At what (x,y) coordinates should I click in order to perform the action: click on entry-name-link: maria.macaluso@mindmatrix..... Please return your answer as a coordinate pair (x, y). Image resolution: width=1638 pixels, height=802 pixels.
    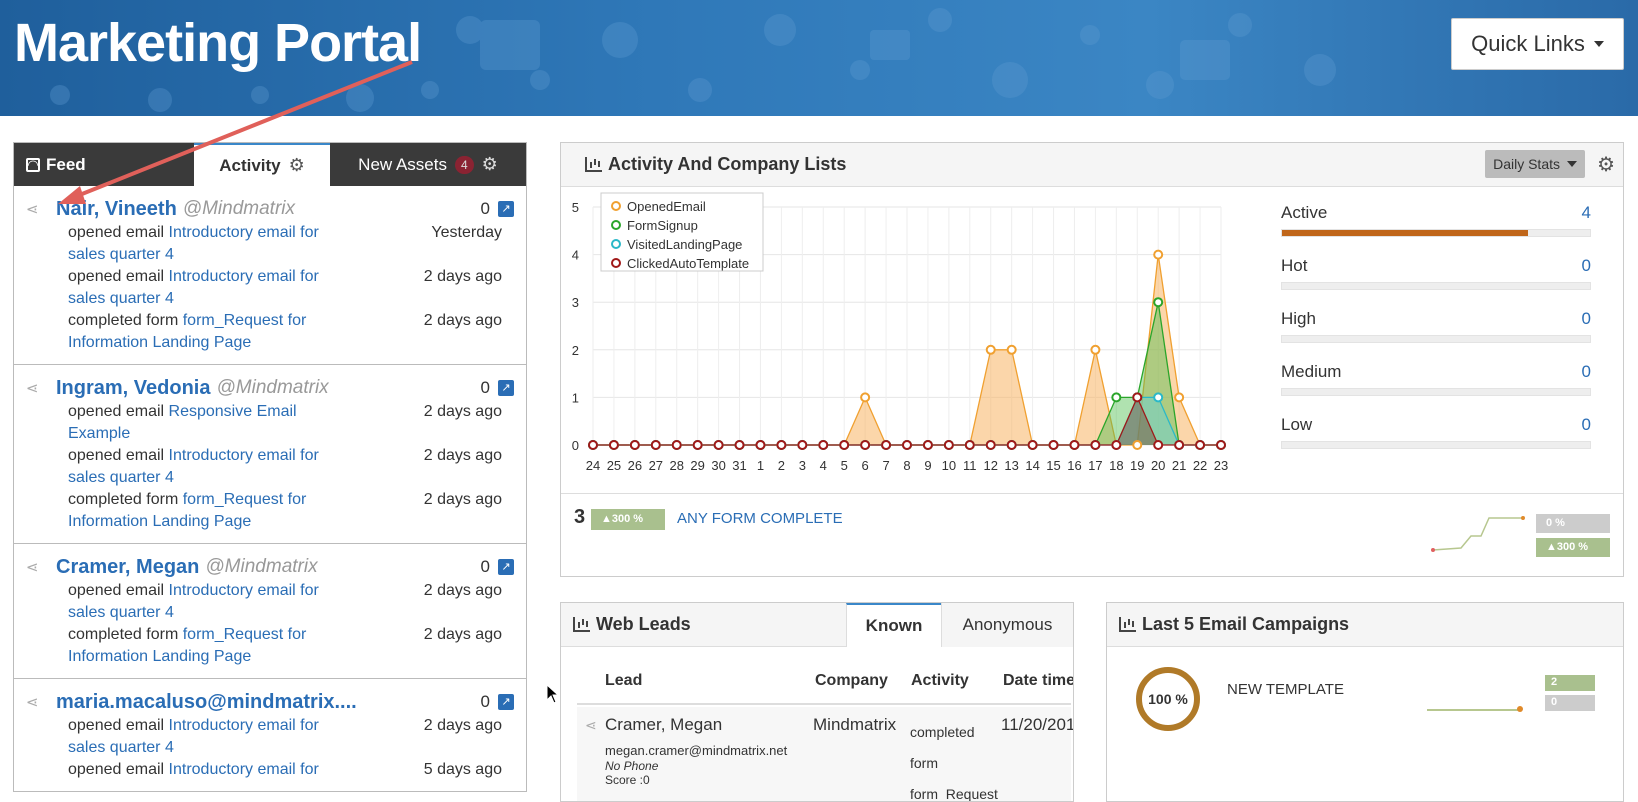
    Looking at the image, I should click on (206, 701).